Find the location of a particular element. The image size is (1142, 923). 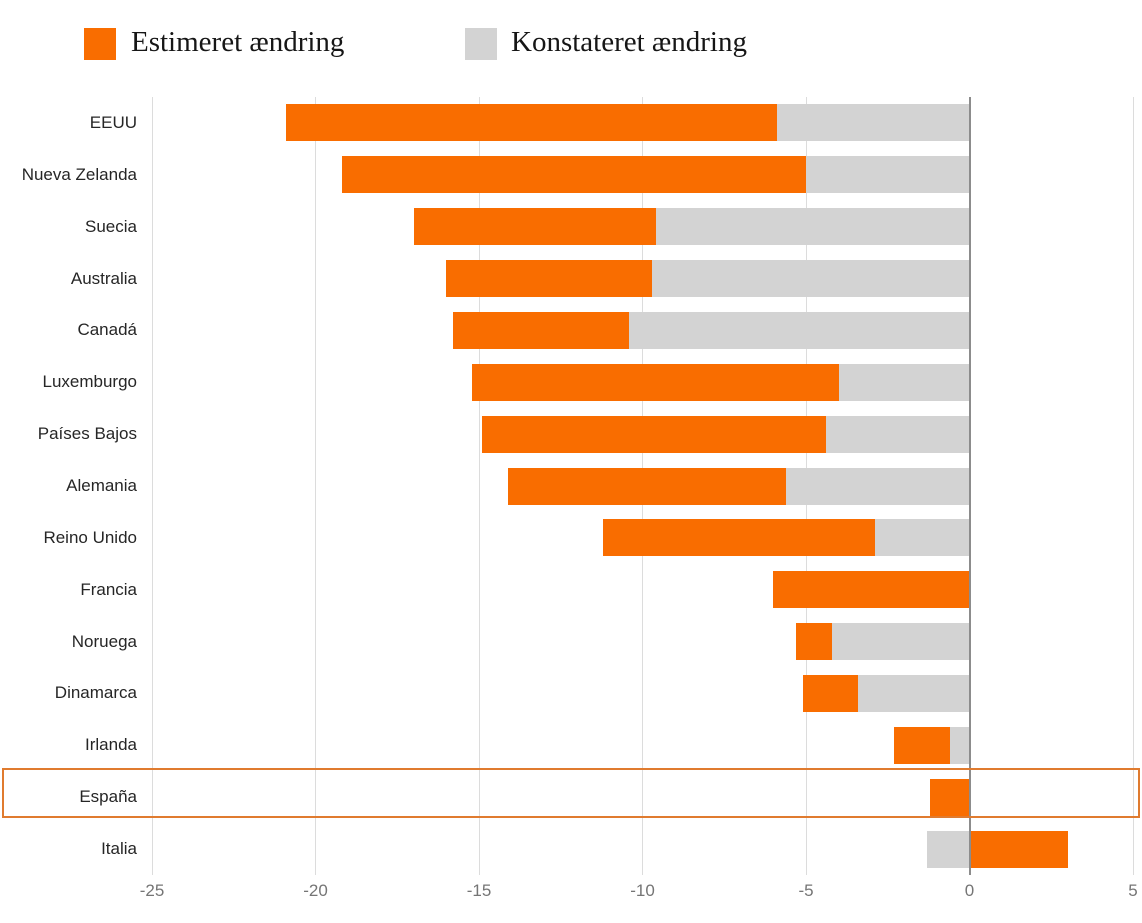

highlighted-row-box is located at coordinates (571, 793).